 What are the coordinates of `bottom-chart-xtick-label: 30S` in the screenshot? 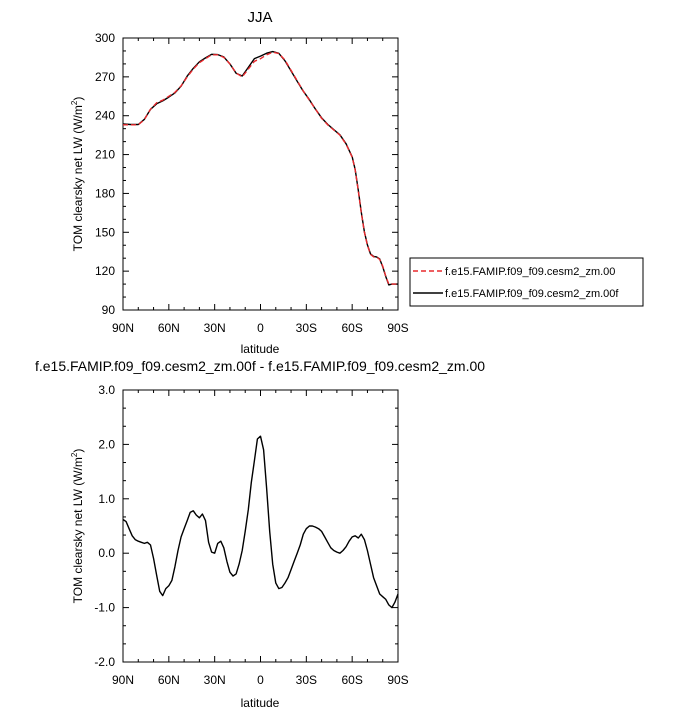 It's located at (306, 680).